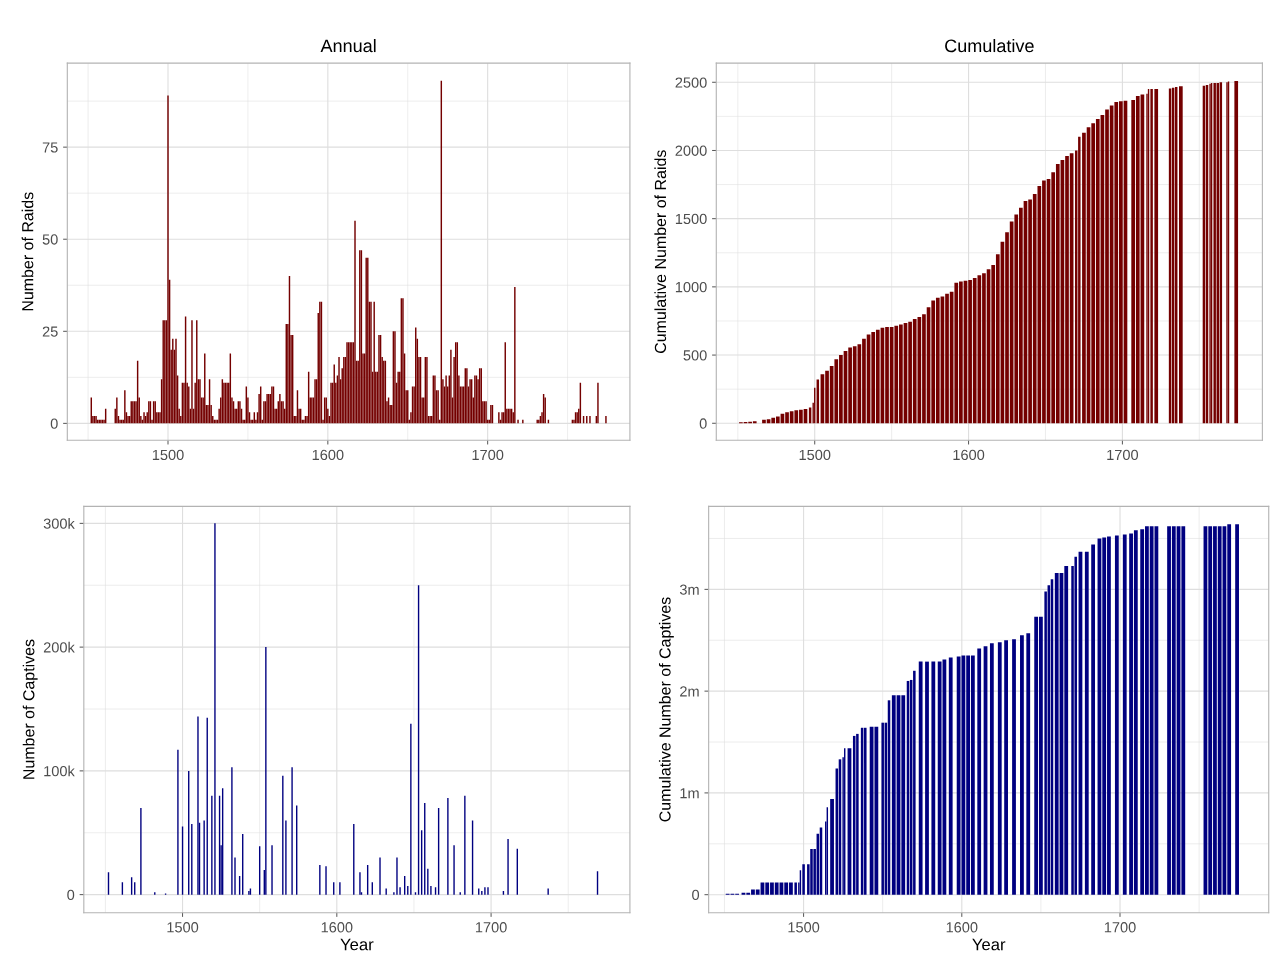 The image size is (1270, 972). Describe the element at coordinates (691, 150) in the screenshot. I see `y-tick-label: 2000` at that location.